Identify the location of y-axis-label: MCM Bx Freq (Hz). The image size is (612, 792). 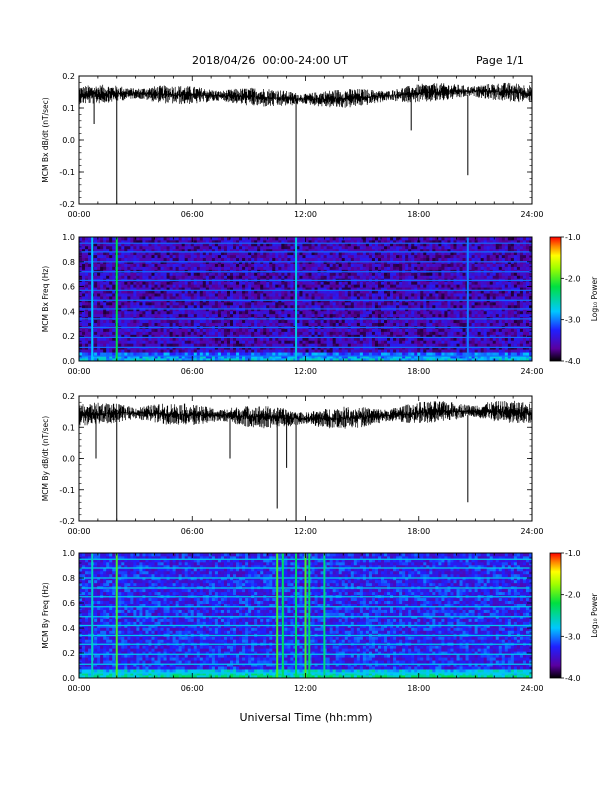
(45, 299).